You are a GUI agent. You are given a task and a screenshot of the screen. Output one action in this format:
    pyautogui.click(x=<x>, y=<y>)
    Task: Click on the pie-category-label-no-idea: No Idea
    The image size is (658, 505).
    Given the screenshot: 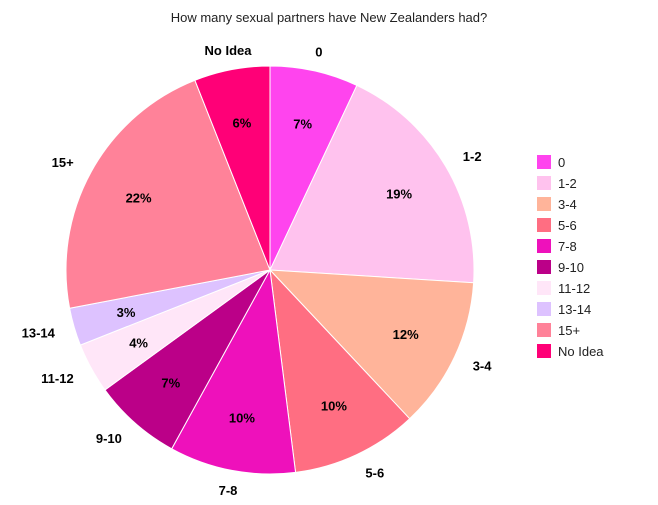 What is the action you would take?
    pyautogui.click(x=229, y=50)
    